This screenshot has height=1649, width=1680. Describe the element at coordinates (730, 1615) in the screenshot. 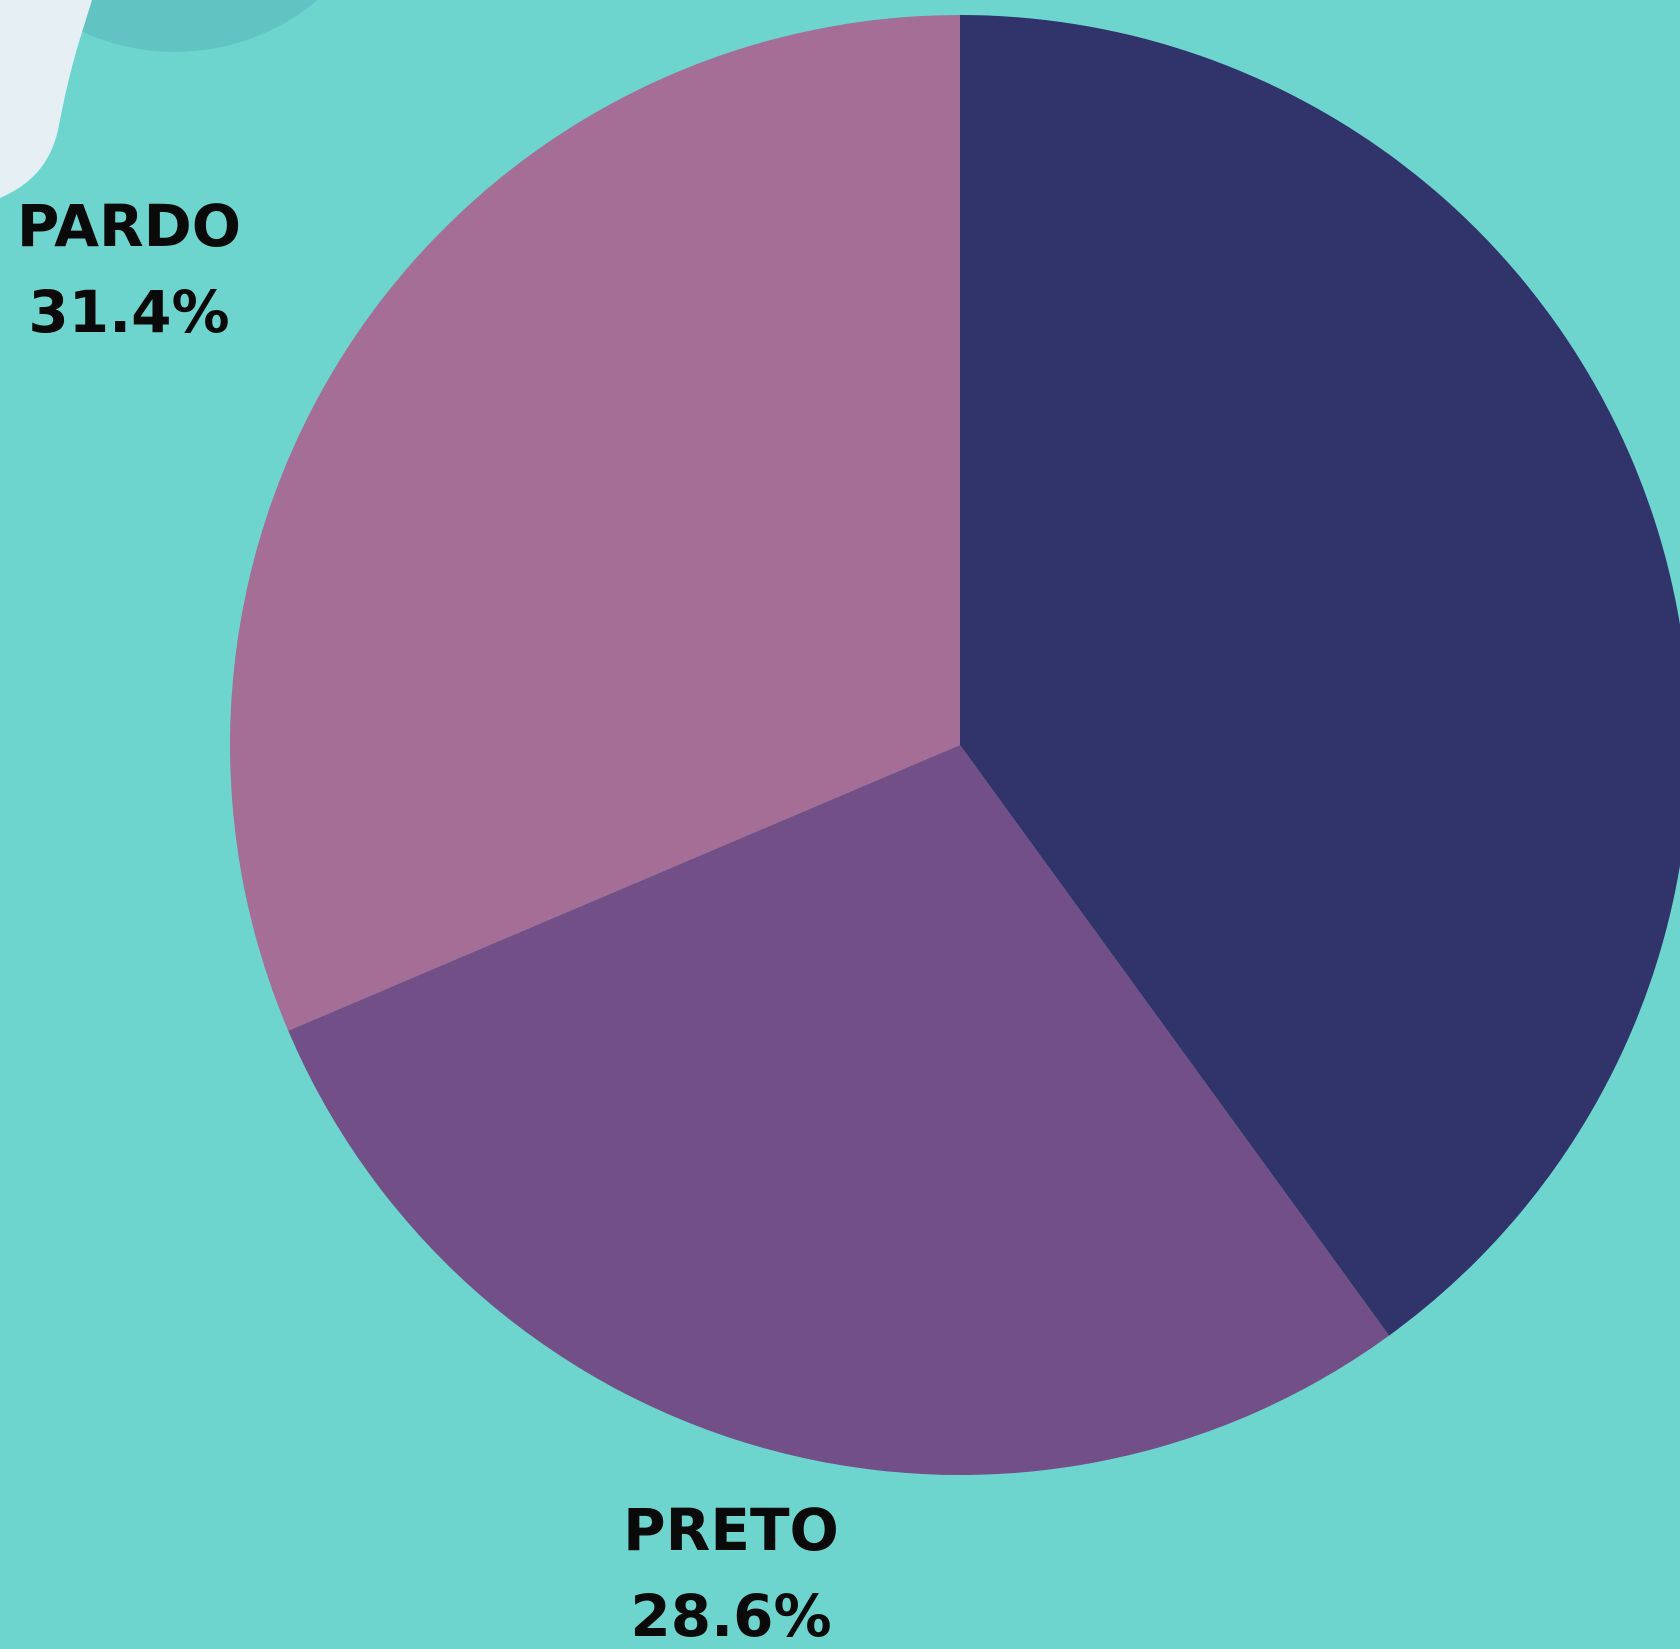

I see `slice-value-label: 28.6%` at that location.